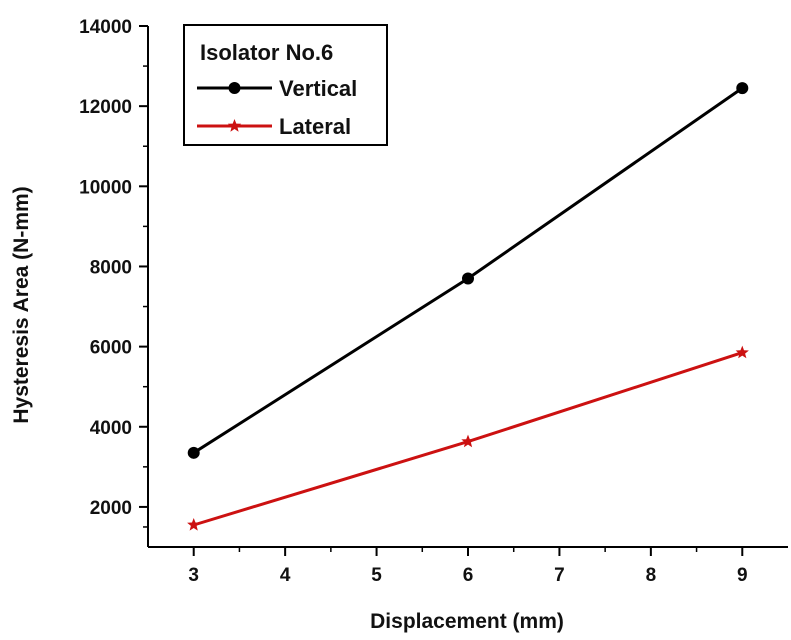  What do you see at coordinates (285, 575) in the screenshot?
I see `x-tick-label: 4` at bounding box center [285, 575].